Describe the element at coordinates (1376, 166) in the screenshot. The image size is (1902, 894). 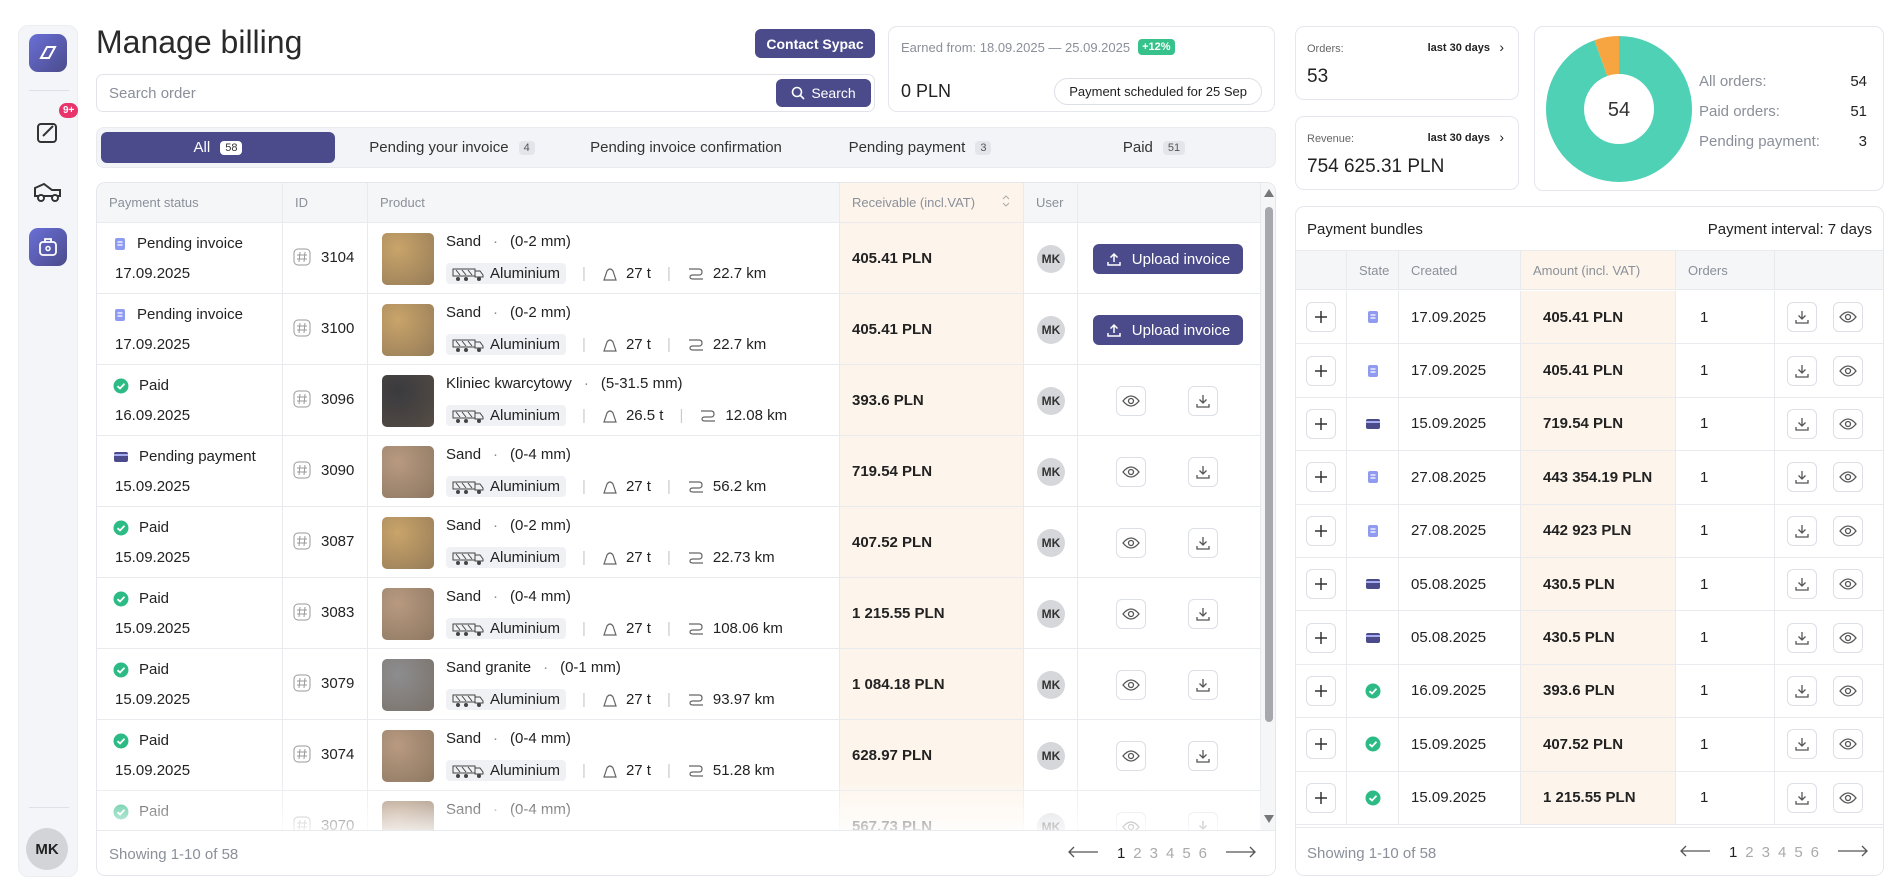
I see `revenue-card-value: 754 625.31 PLN` at that location.